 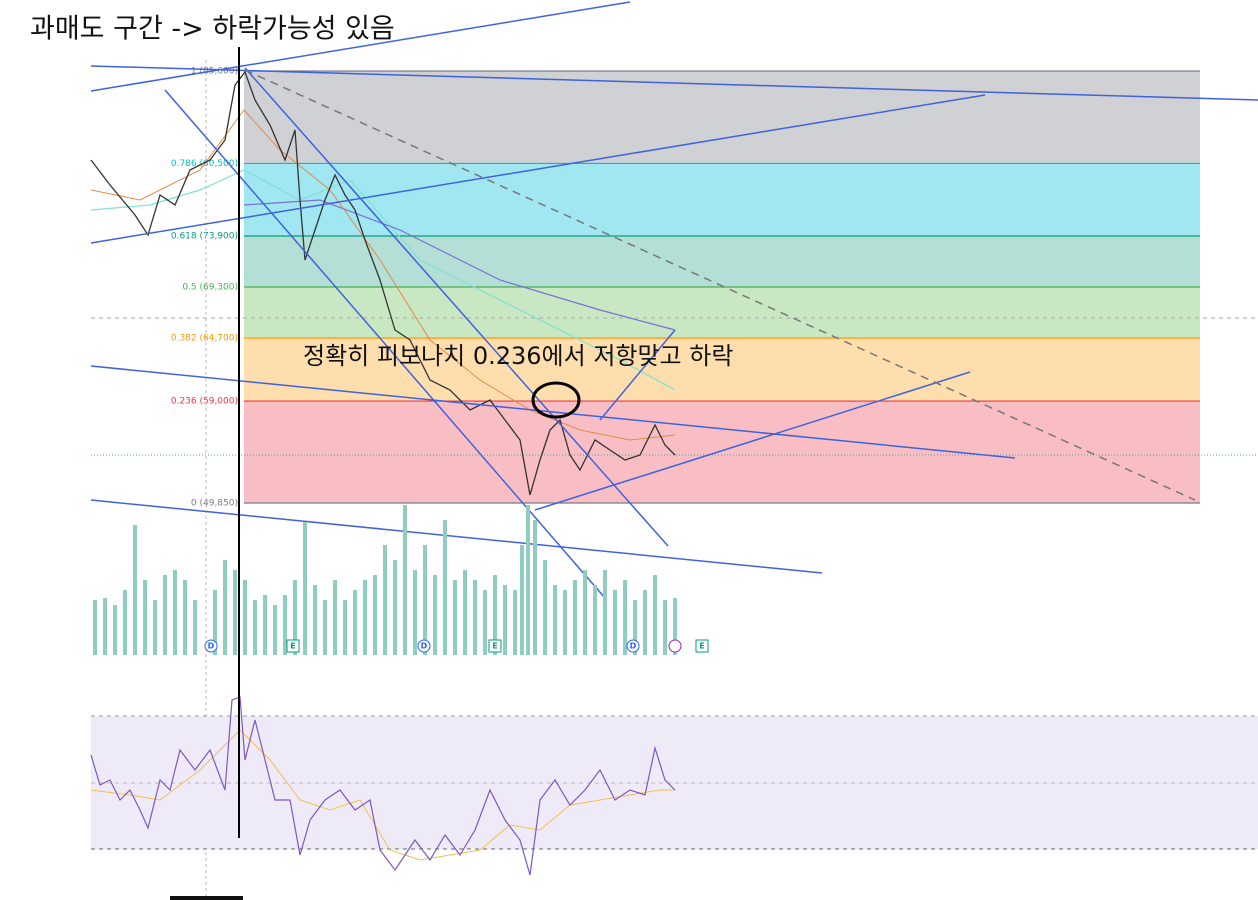 I want to click on highlight-circle, so click(x=556, y=400).